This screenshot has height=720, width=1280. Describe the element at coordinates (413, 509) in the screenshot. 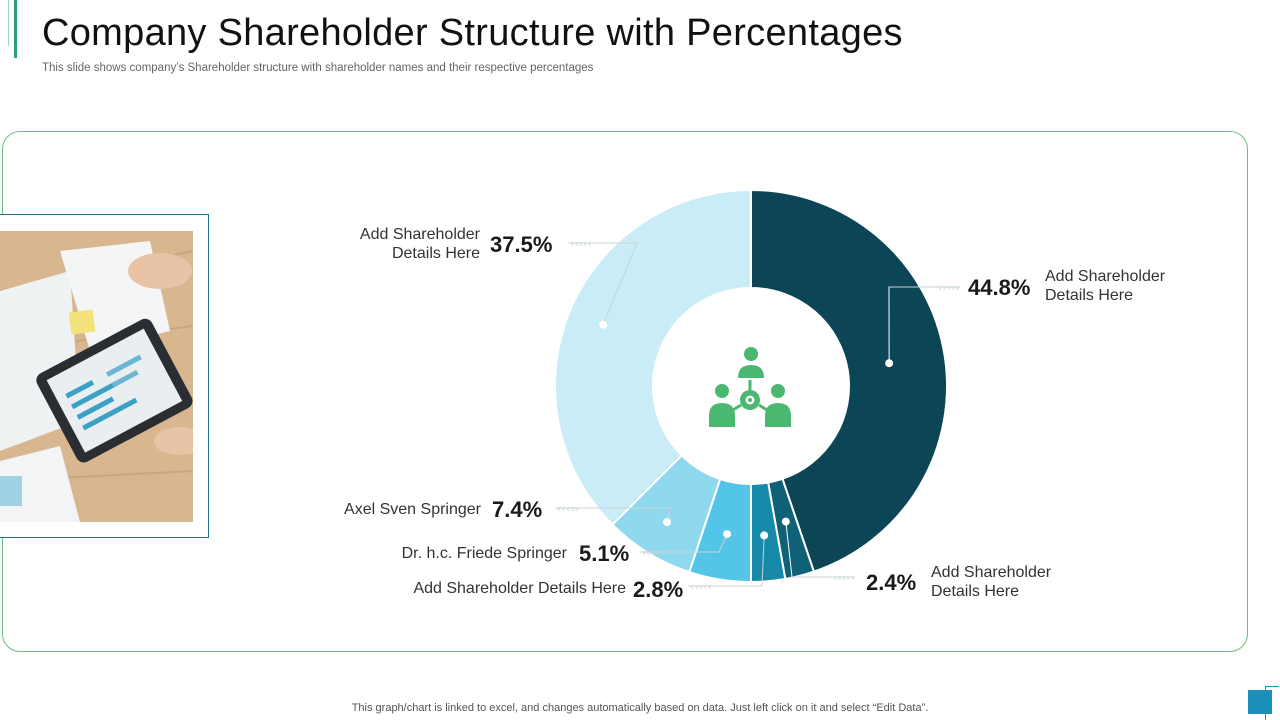

I see `slice-name-label: Axel Sven Springer` at that location.